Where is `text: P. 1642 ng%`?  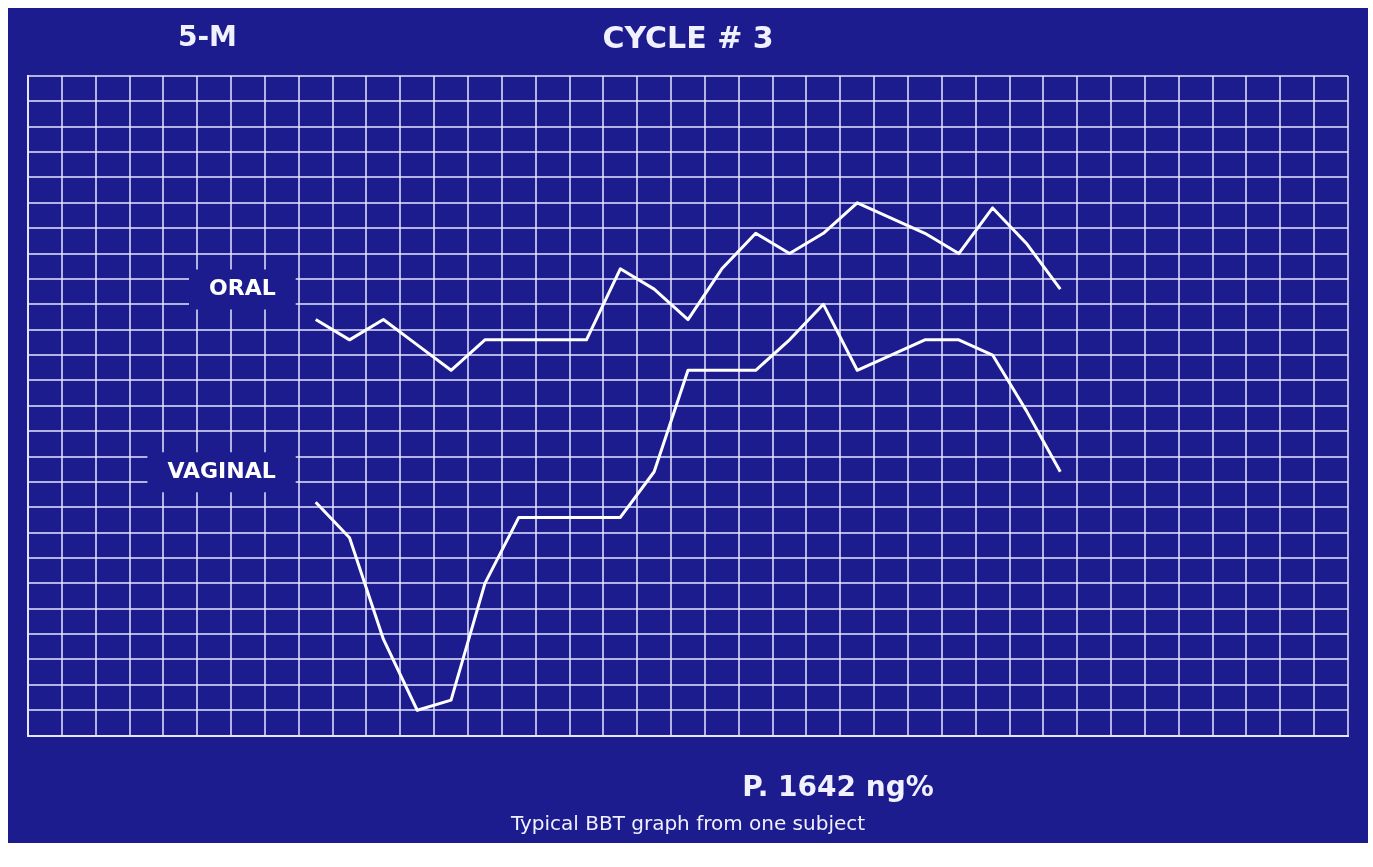
text: P. 1642 ng% is located at coordinates (838, 786).